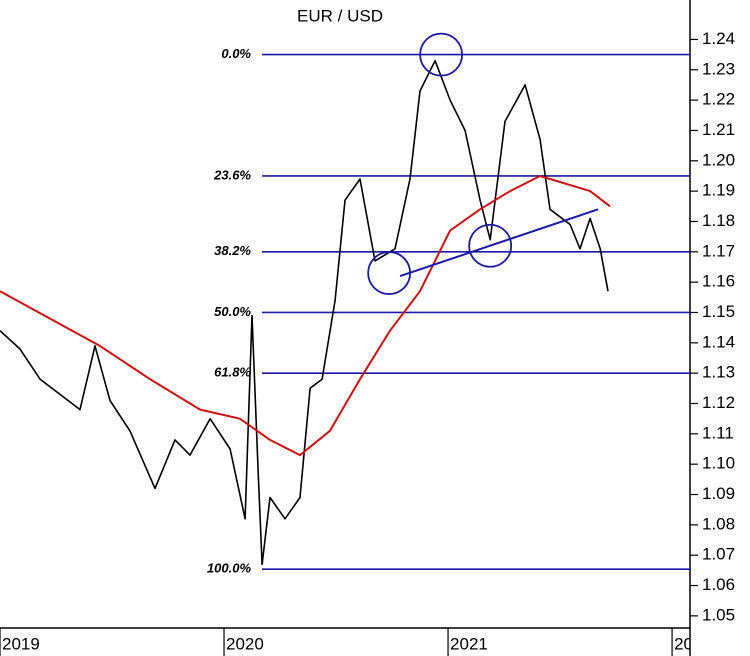 The width and height of the screenshot is (750, 656). I want to click on fib-label: 23.6%, so click(232, 174).